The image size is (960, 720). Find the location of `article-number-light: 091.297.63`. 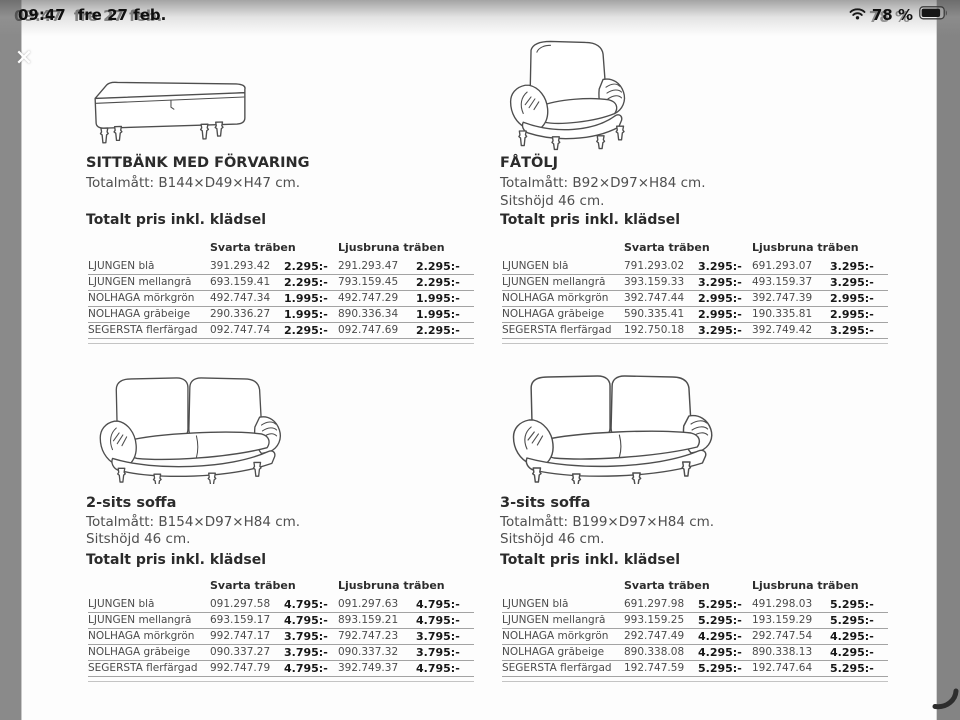

article-number-light: 091.297.63 is located at coordinates (368, 605).